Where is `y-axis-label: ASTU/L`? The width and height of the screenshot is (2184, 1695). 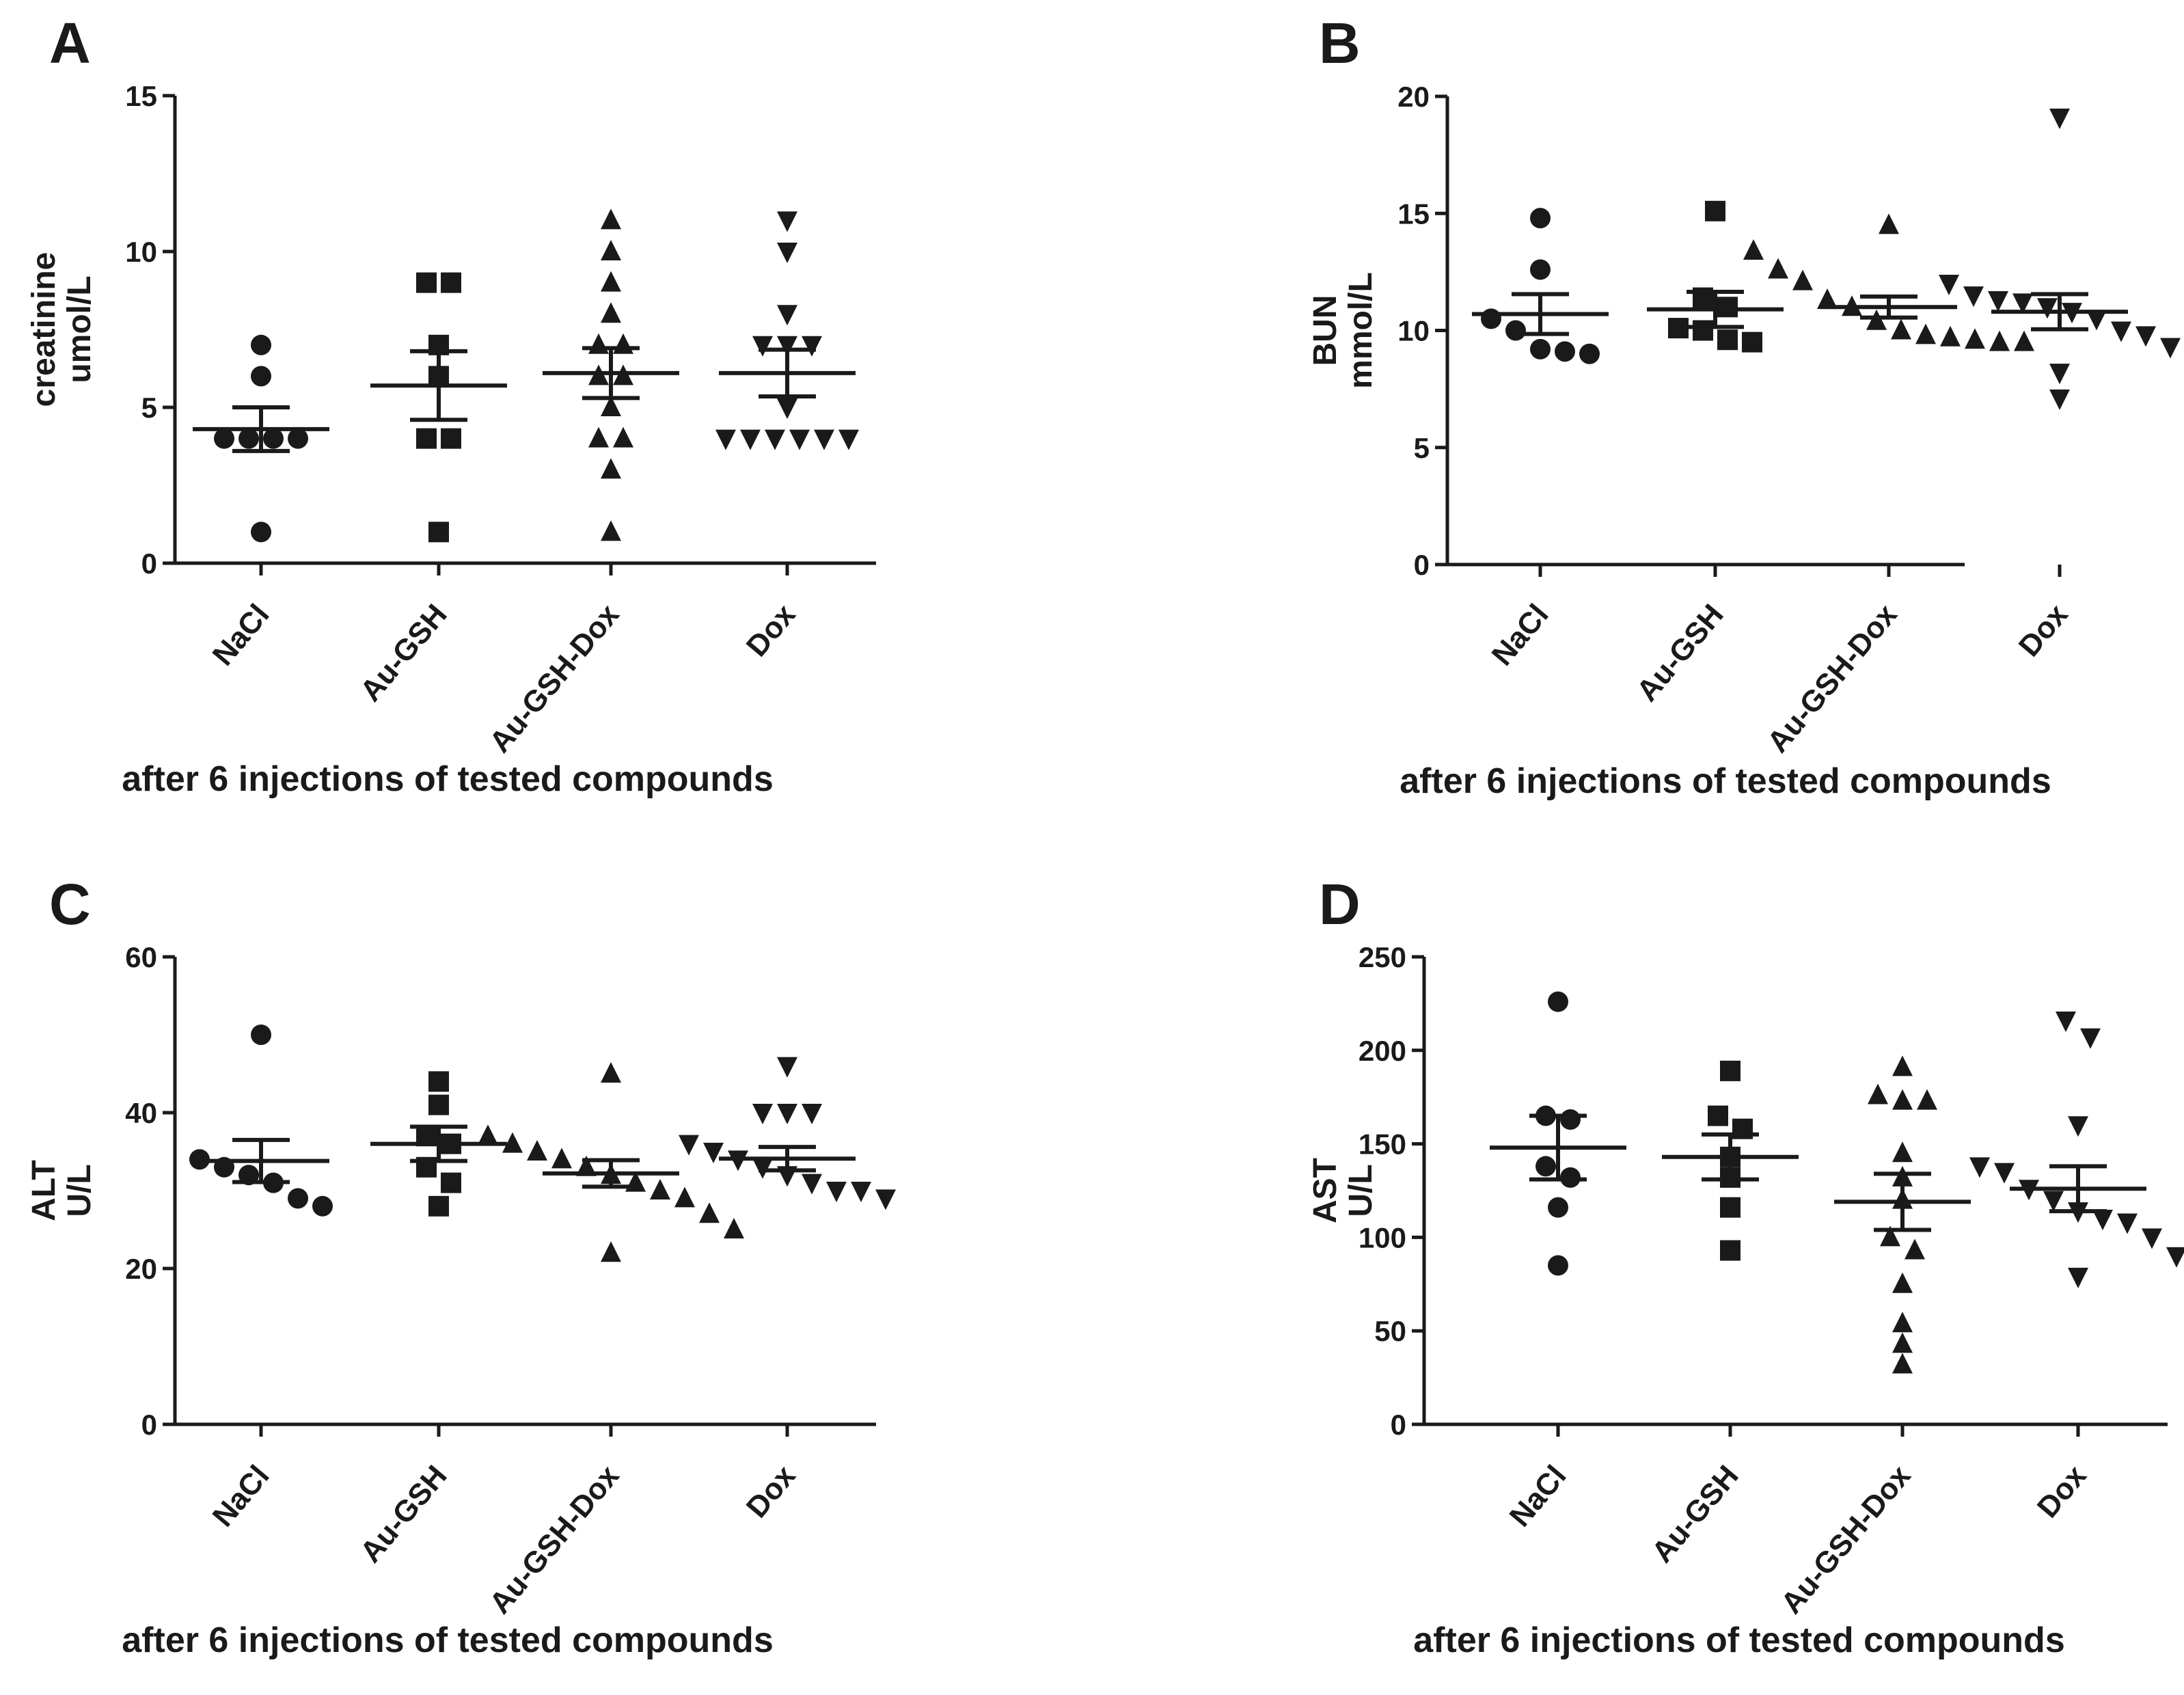 y-axis-label: ASTU/L is located at coordinates (1343, 1190).